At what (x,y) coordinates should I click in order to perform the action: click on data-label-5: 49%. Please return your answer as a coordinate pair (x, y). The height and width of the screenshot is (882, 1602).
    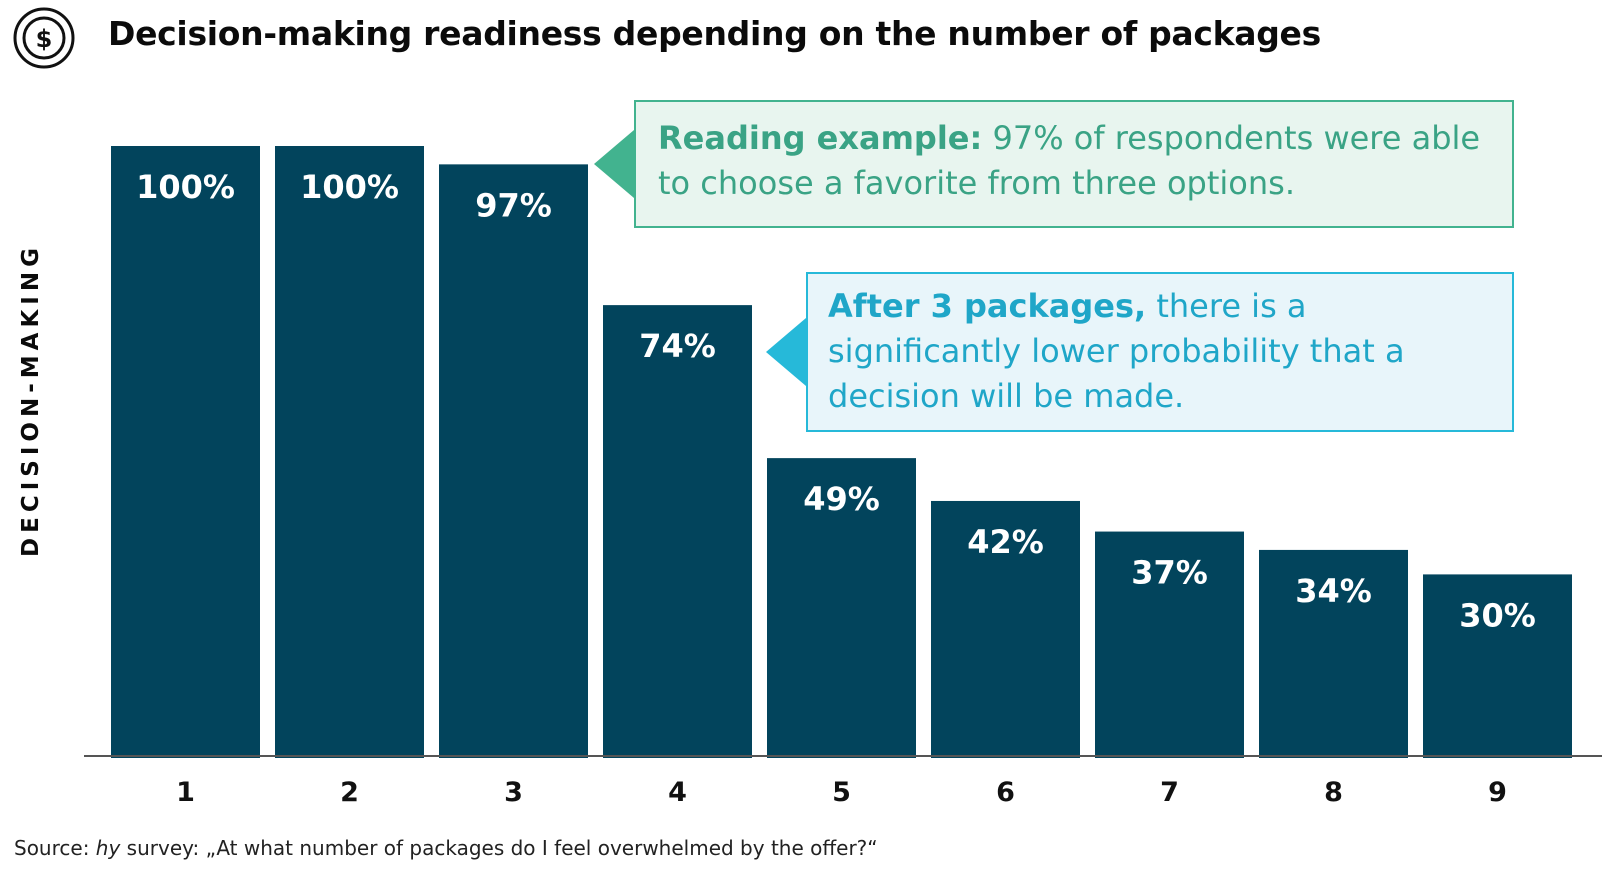
    Looking at the image, I should click on (841, 499).